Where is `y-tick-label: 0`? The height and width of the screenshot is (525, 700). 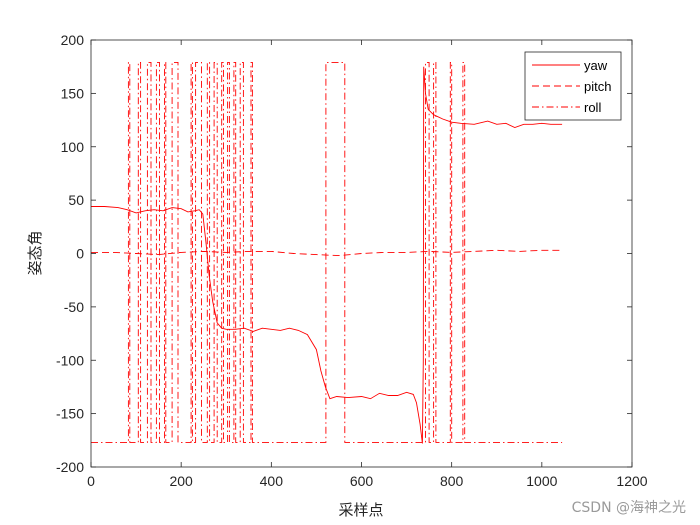
y-tick-label: 0 is located at coordinates (80, 254).